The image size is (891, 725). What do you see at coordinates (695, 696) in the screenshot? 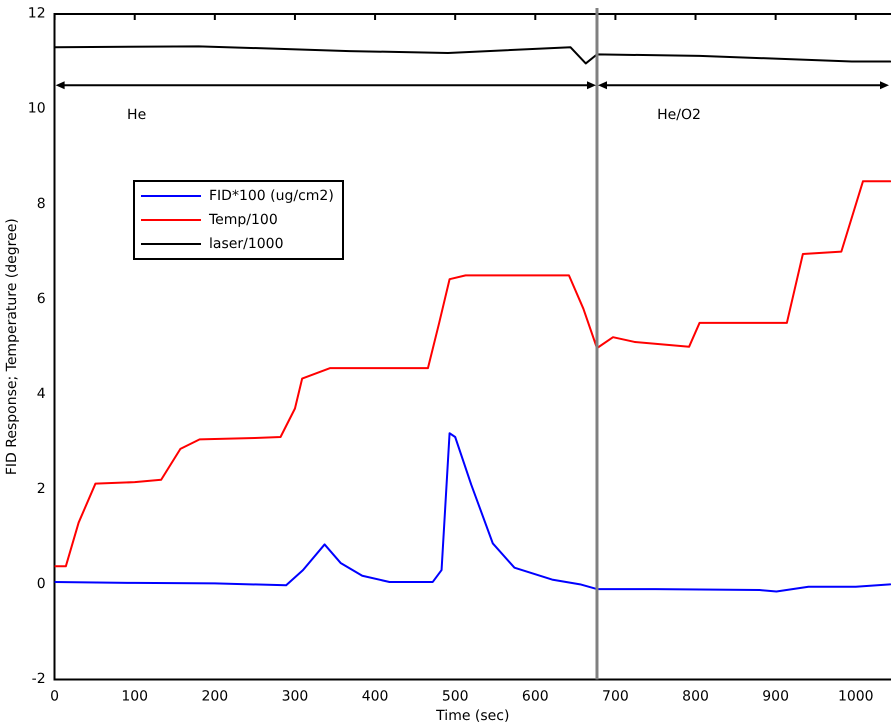
I see `x-tick-label: 800` at bounding box center [695, 696].